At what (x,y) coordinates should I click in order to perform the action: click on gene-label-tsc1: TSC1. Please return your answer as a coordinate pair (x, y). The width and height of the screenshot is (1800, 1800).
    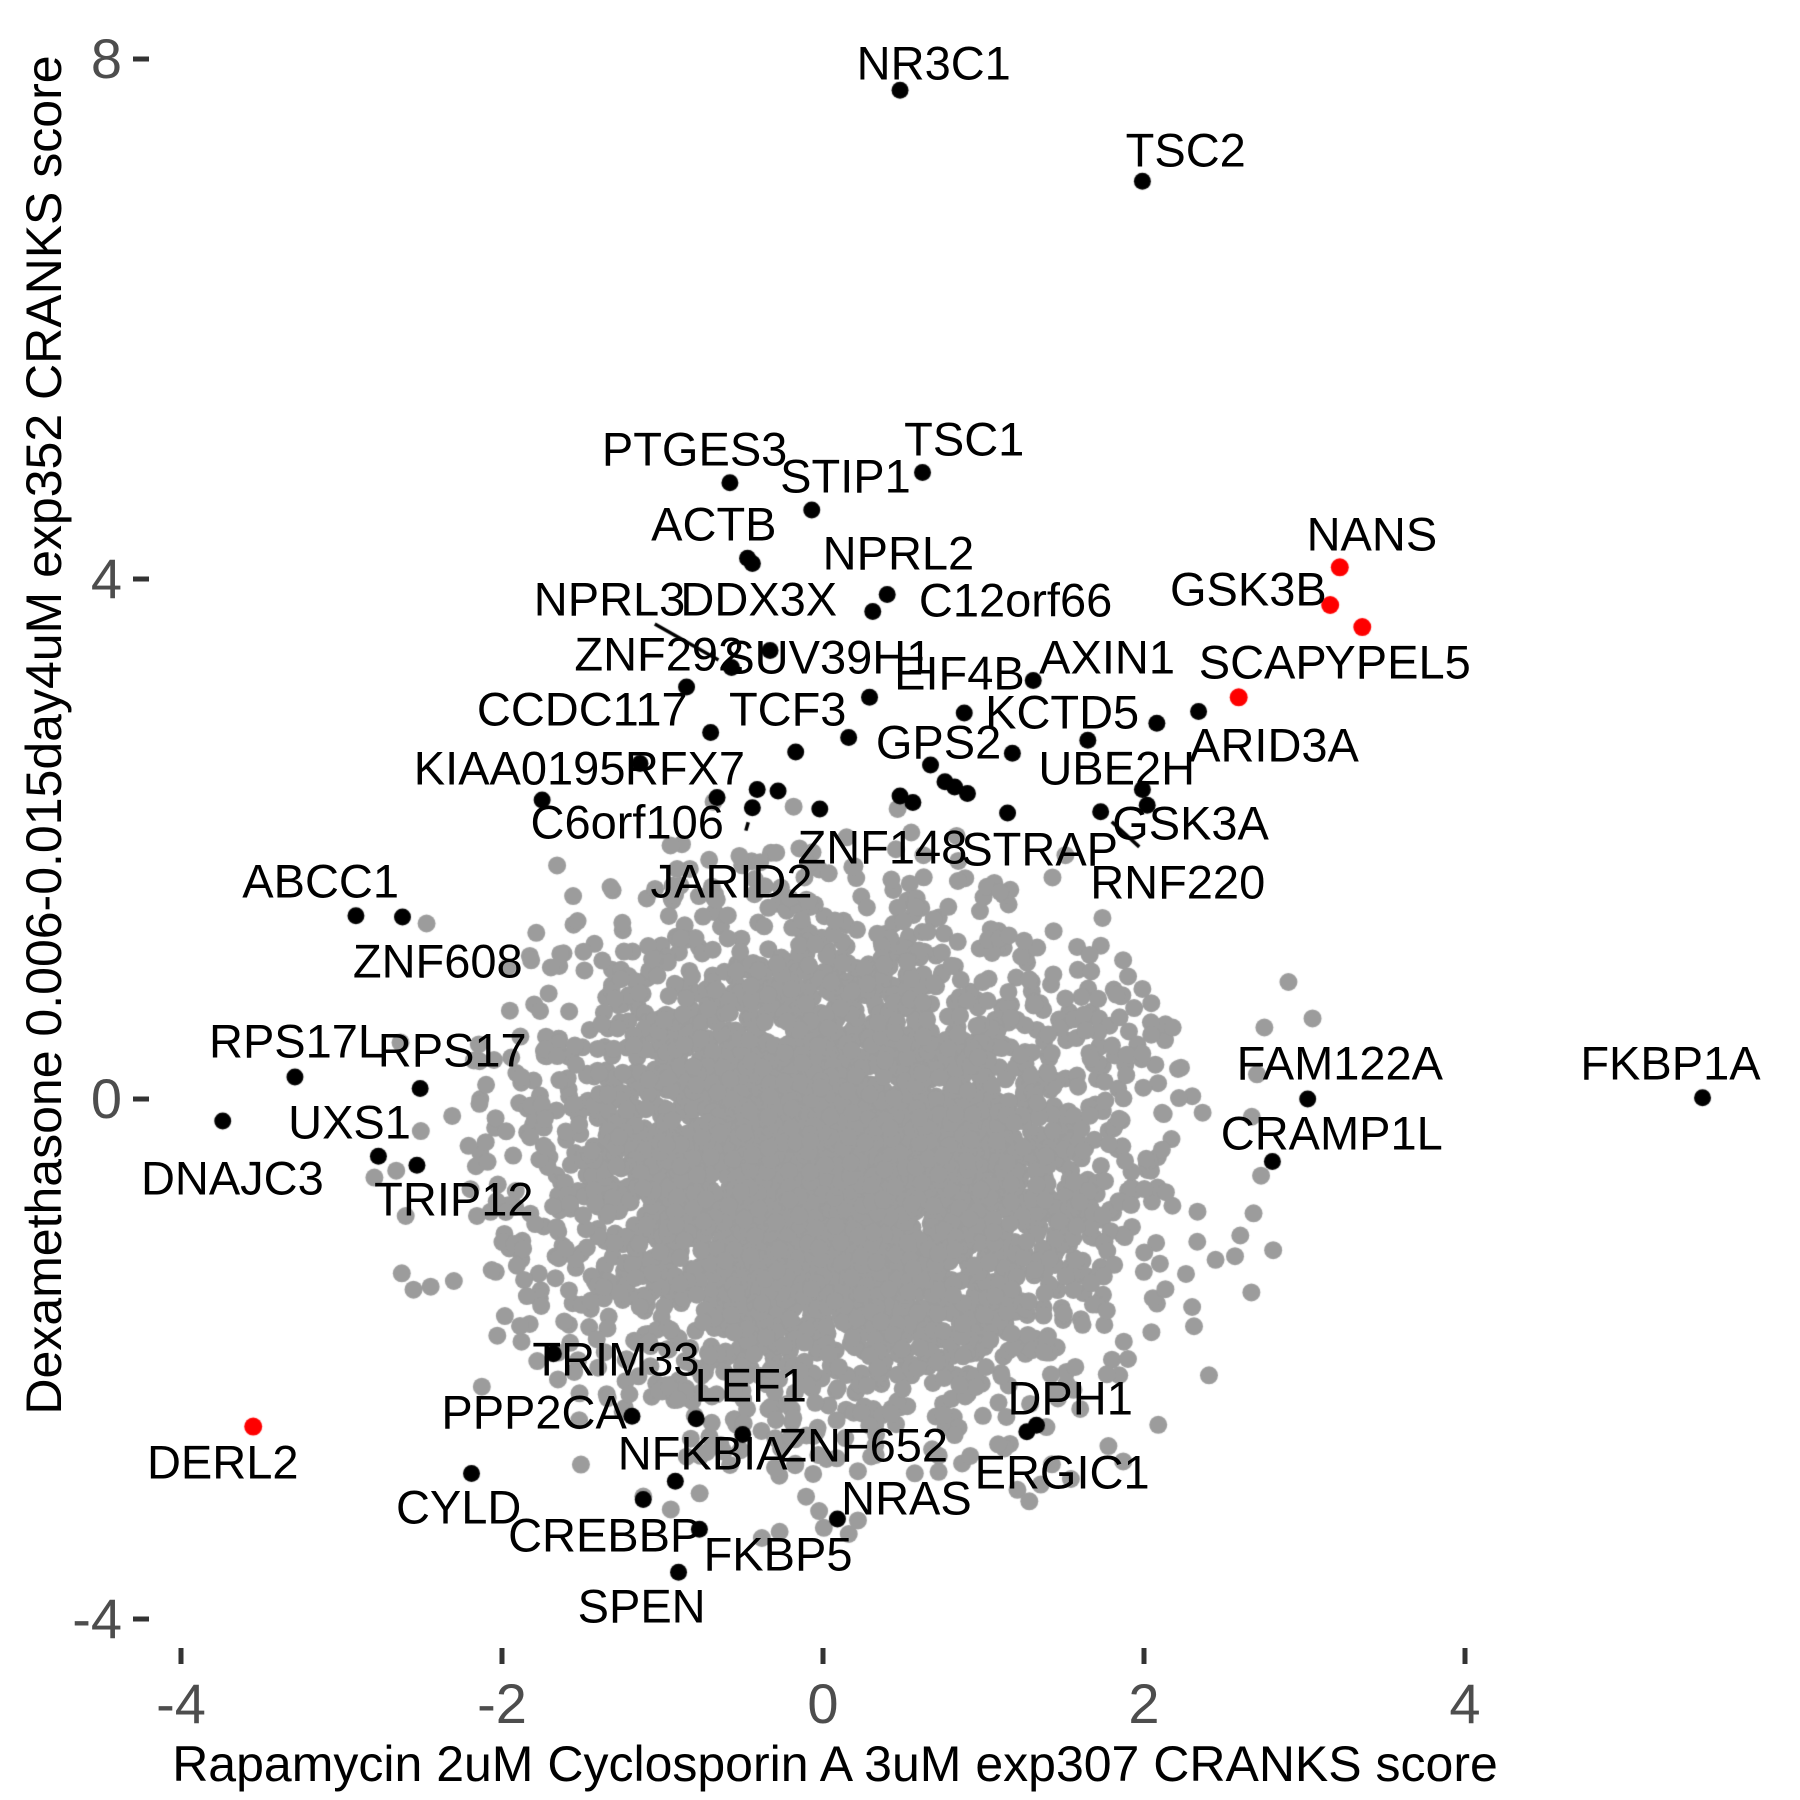
    Looking at the image, I should click on (964, 439).